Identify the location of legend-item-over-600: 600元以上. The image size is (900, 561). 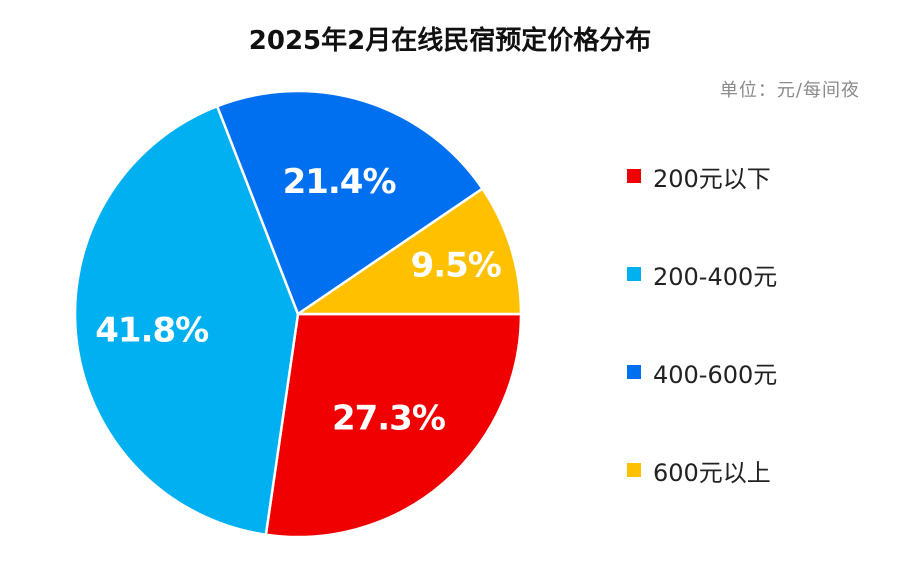
(702, 470).